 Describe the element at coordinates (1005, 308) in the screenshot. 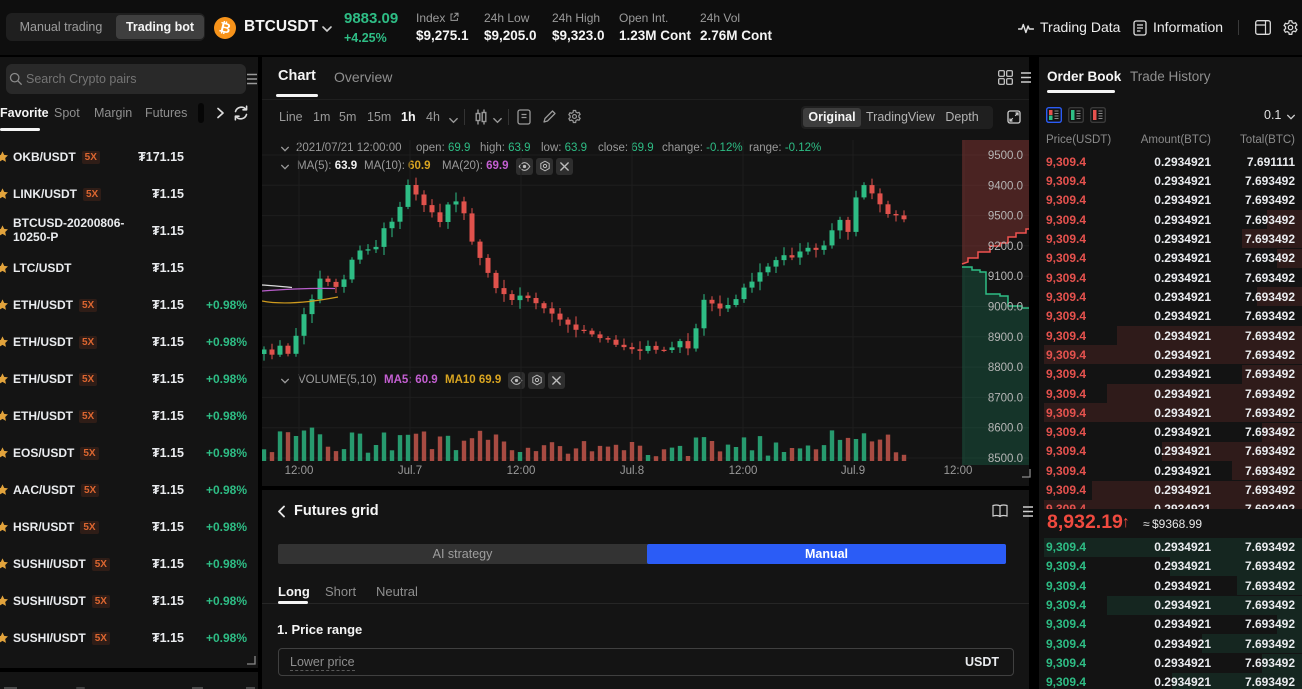

I see `svg-text: 9000.0` at that location.